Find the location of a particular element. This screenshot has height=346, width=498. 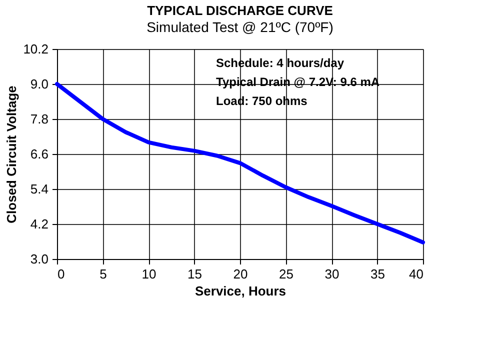

x-tick-label: 30 is located at coordinates (332, 274).